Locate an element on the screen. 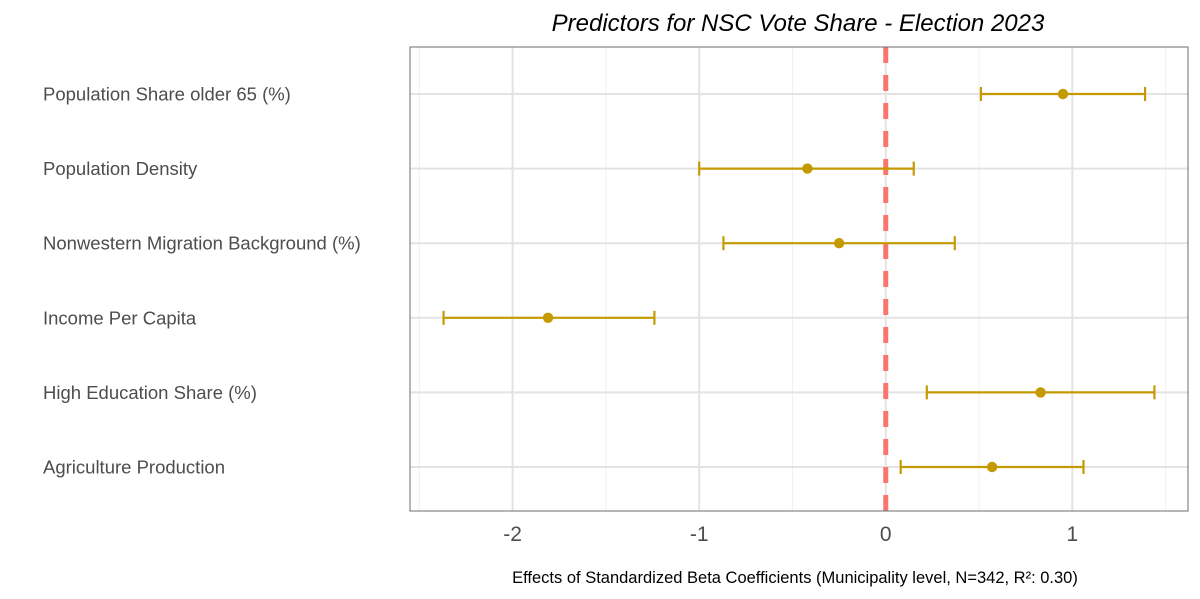  x-axis-tick-label: 0 is located at coordinates (886, 534).